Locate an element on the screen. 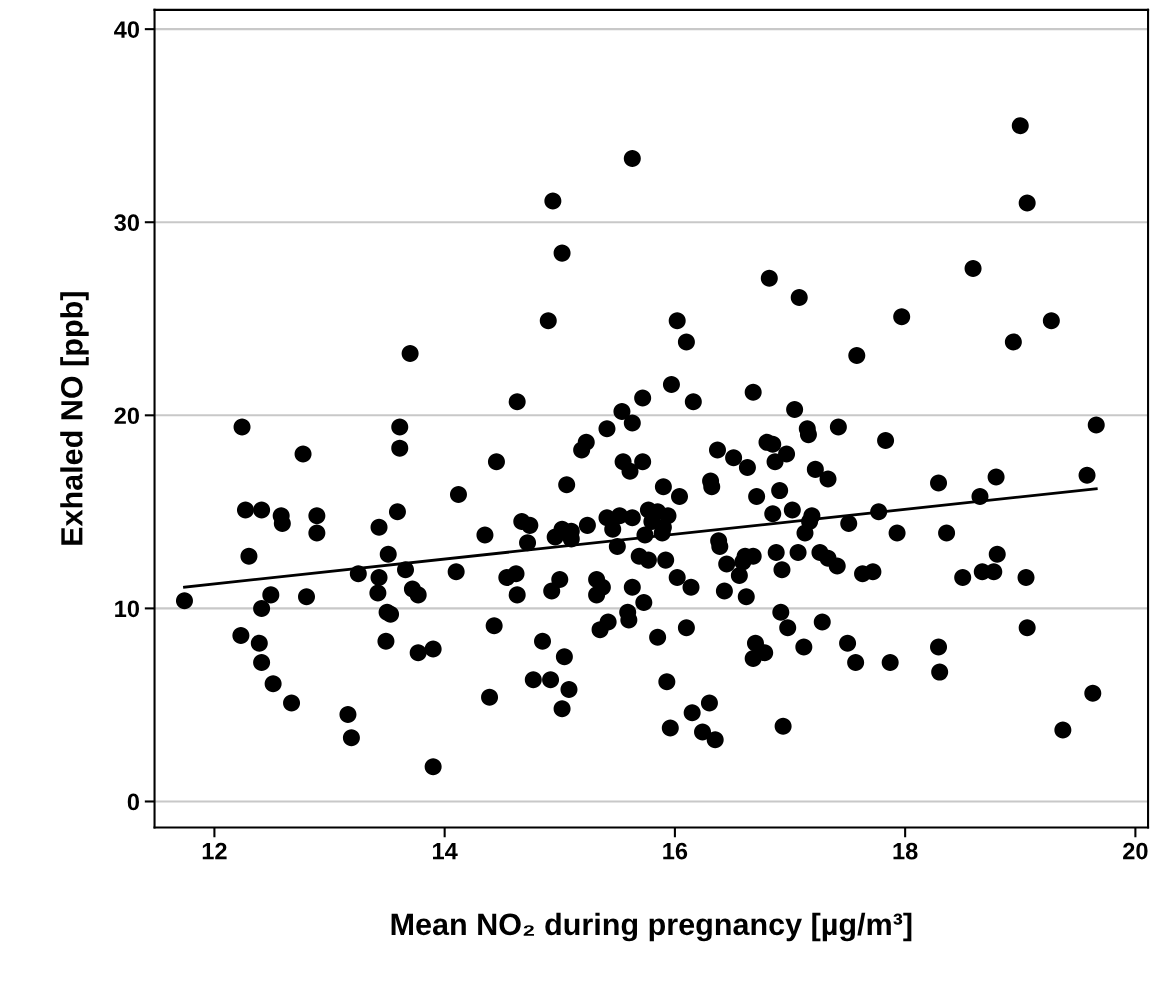  y-tick-label: 0 is located at coordinates (133, 802).